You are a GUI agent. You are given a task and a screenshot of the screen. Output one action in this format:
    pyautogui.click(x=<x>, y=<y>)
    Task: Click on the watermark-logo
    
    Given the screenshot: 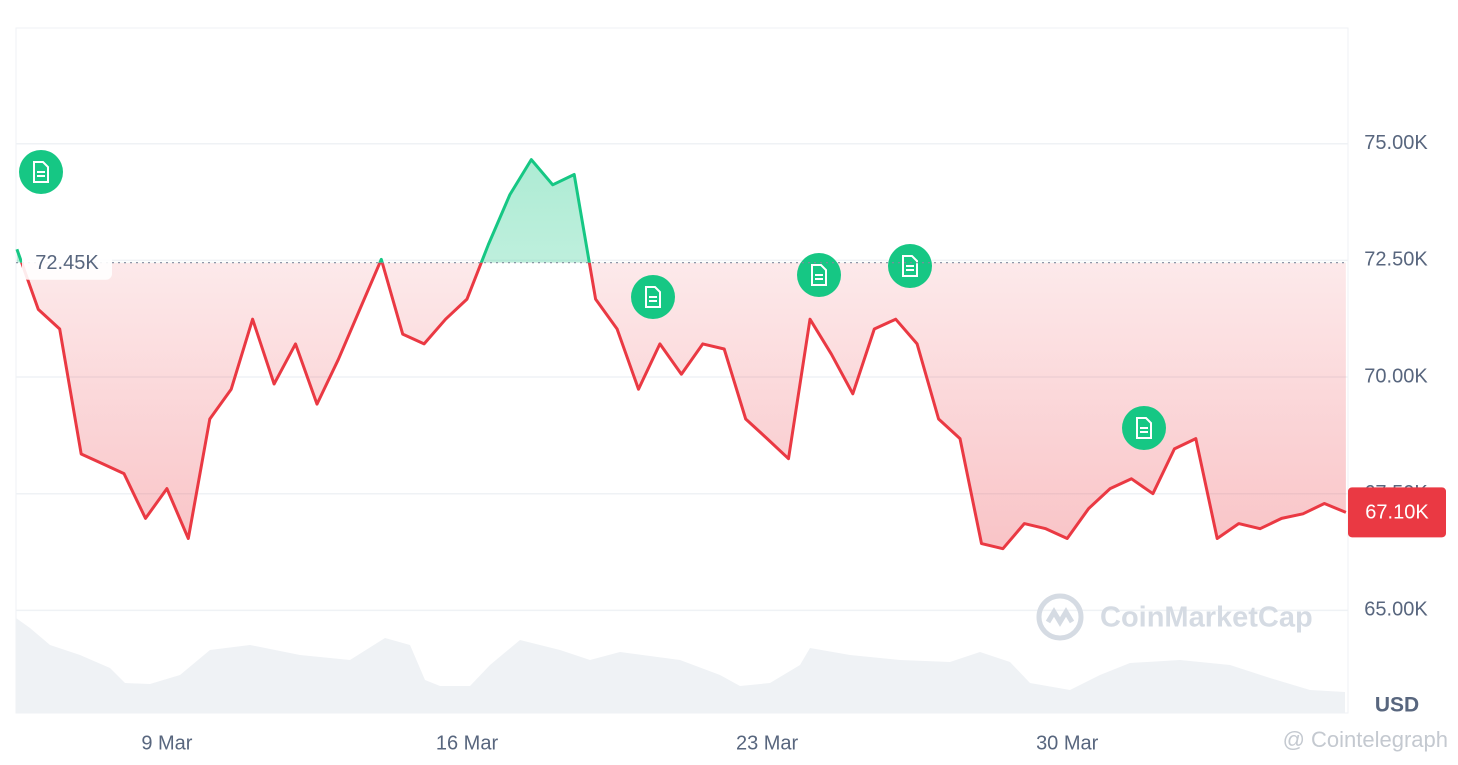 What is the action you would take?
    pyautogui.click(x=1060, y=617)
    